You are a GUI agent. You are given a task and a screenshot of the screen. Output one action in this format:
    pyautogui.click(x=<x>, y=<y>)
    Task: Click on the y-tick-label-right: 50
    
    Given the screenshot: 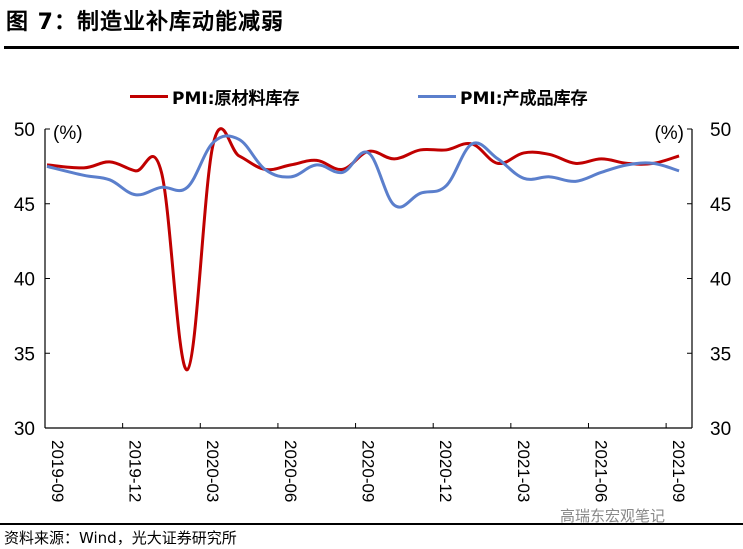 What is the action you would take?
    pyautogui.click(x=720, y=130)
    